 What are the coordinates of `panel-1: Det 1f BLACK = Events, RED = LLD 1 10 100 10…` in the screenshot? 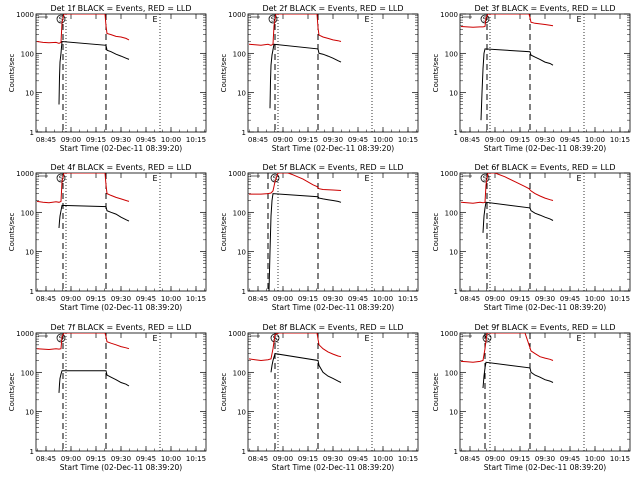 It's located at (107, 78).